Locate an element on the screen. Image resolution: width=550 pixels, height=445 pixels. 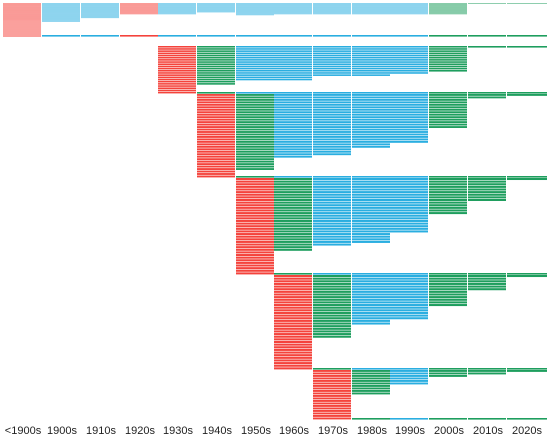
baseline-1940s-2020s is located at coordinates (527, 177).